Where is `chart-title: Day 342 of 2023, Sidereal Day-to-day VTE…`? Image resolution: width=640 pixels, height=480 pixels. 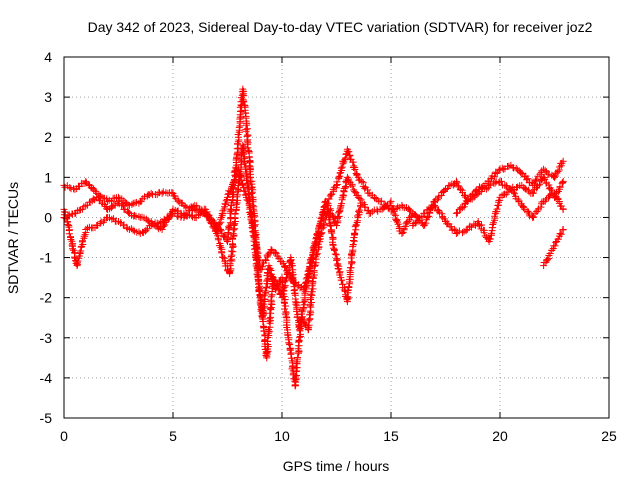 chart-title: Day 342 of 2023, Sidereal Day-to-day VTE… is located at coordinates (340, 27).